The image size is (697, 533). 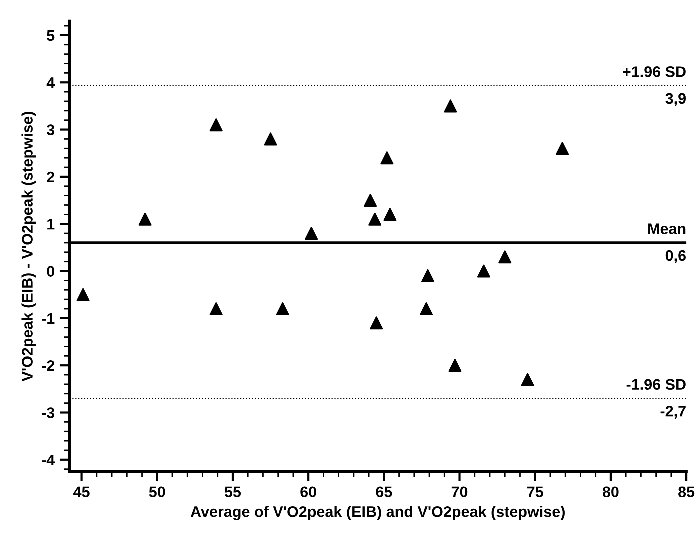 I want to click on y-tick-label: -2, so click(x=48, y=366).